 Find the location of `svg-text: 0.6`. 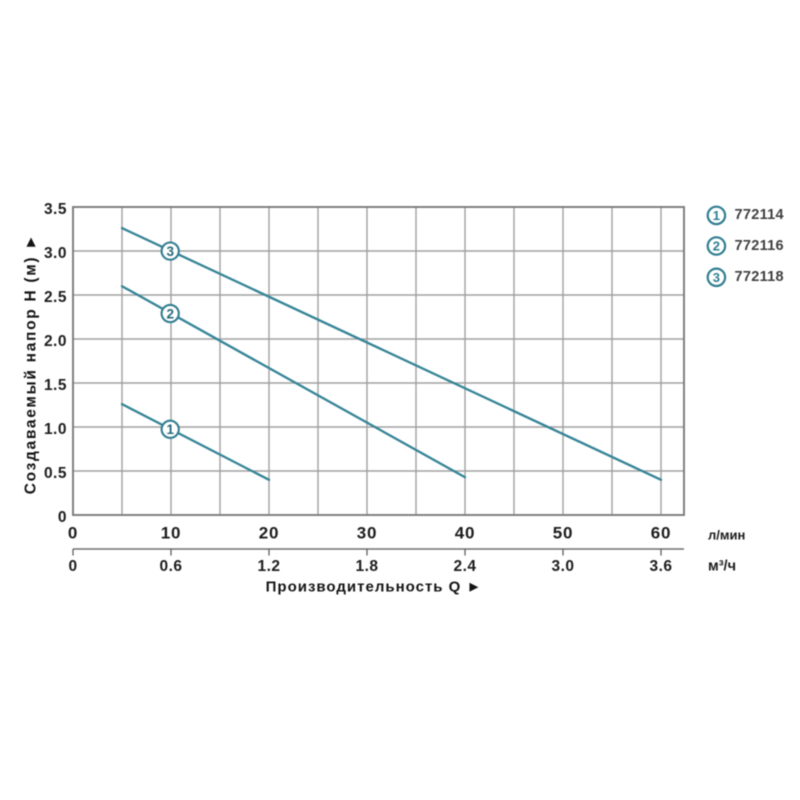

svg-text: 0.6 is located at coordinates (170, 566).